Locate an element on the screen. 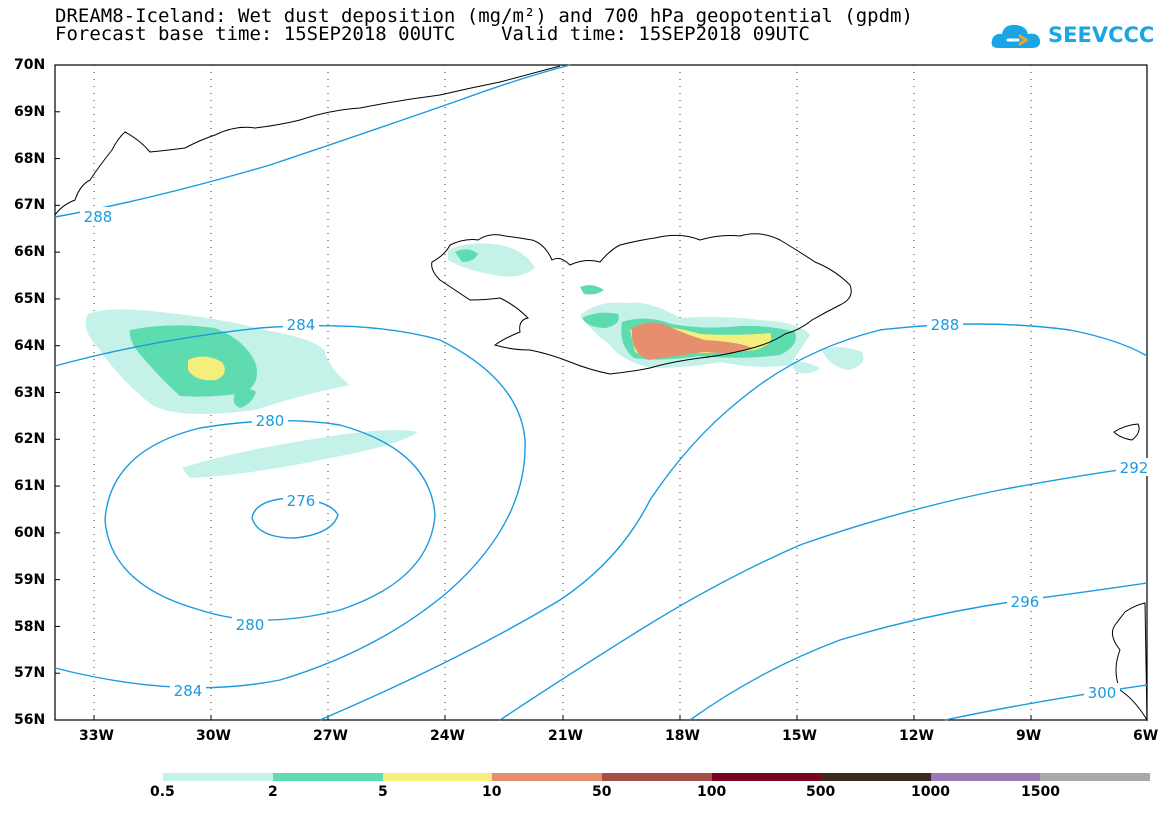 This screenshot has height=815, width=1175. greenland-coast is located at coordinates (307, 140).